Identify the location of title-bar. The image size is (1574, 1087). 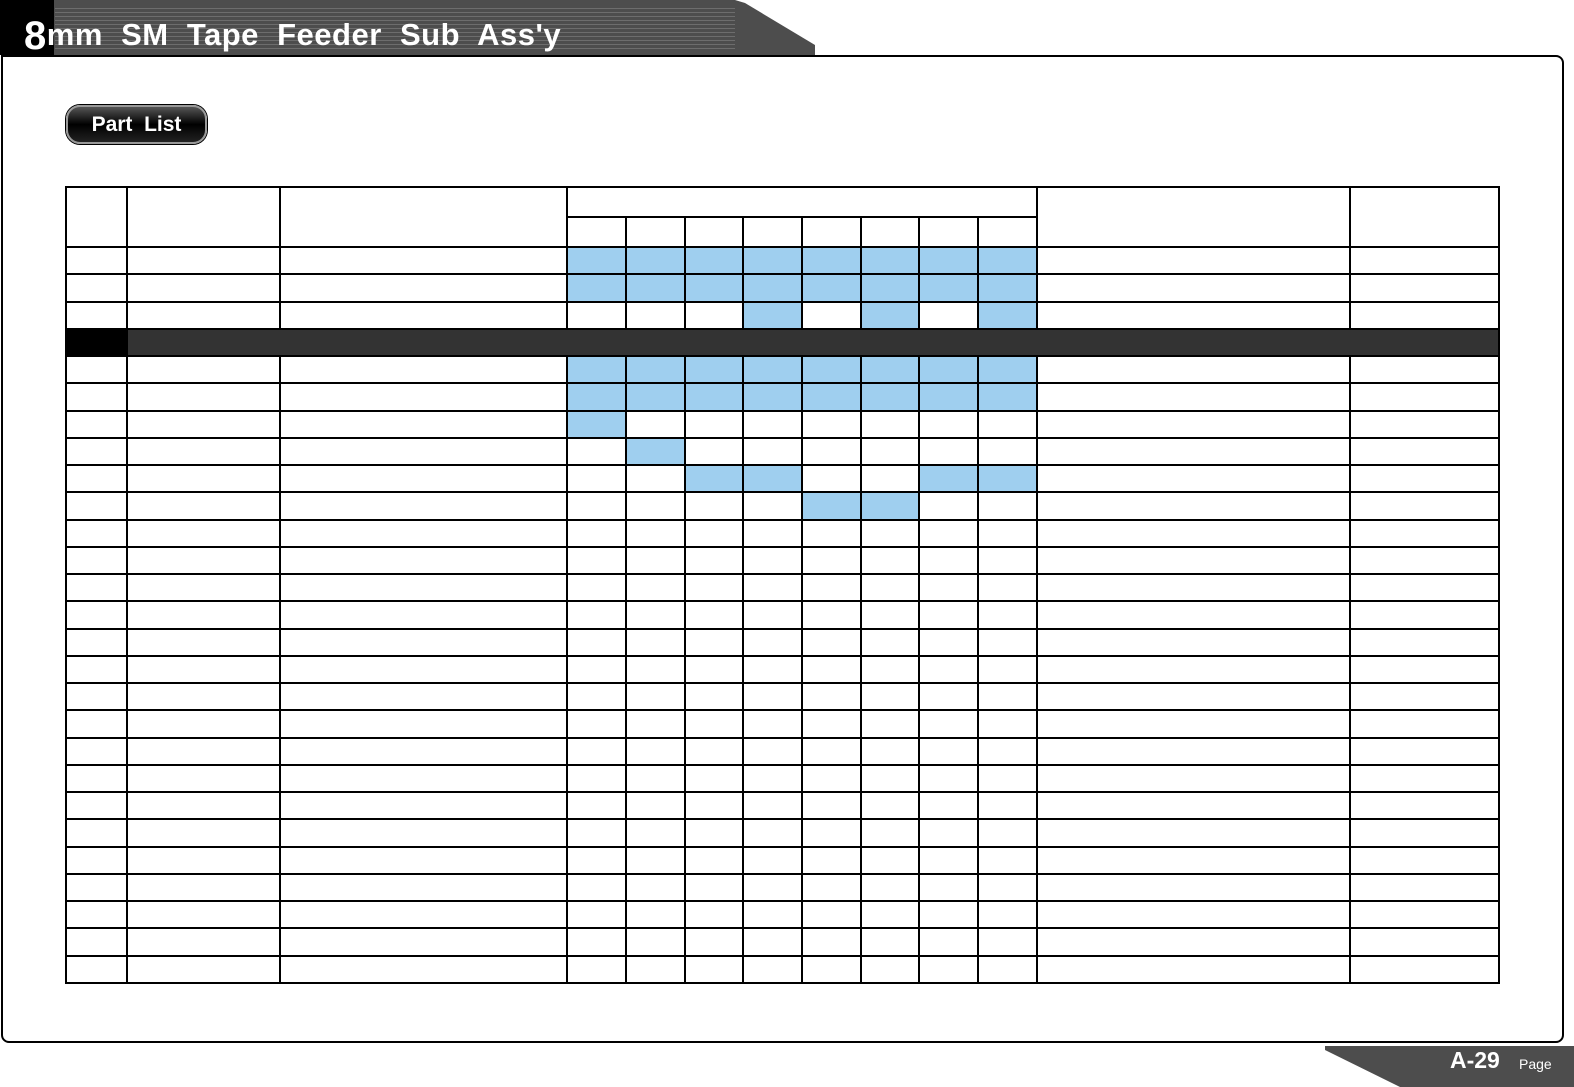
(407, 27).